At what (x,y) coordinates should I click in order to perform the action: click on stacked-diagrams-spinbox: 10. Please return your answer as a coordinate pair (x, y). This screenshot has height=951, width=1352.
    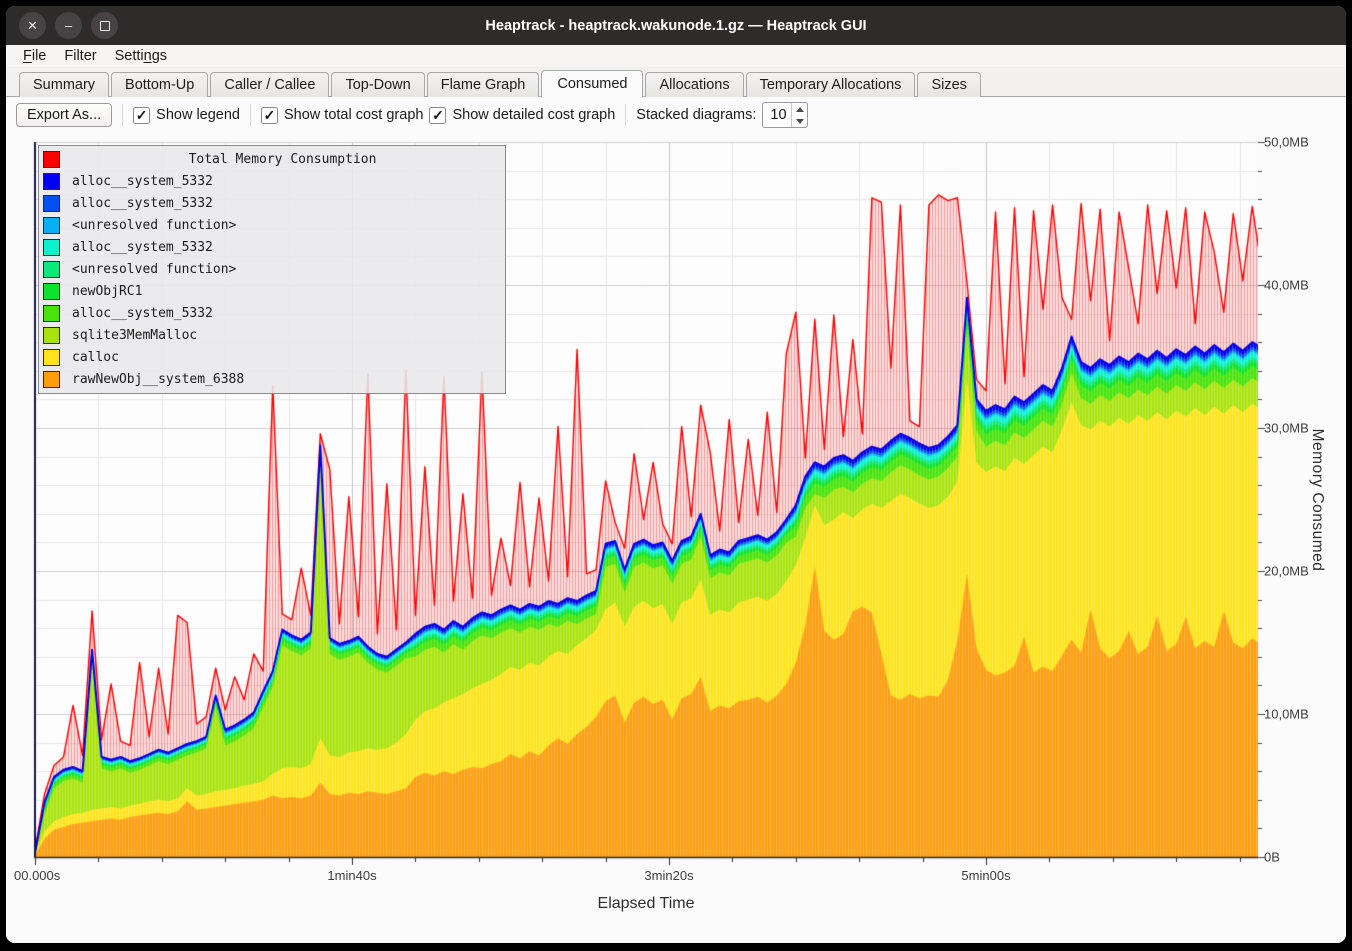
    Looking at the image, I should click on (785, 115).